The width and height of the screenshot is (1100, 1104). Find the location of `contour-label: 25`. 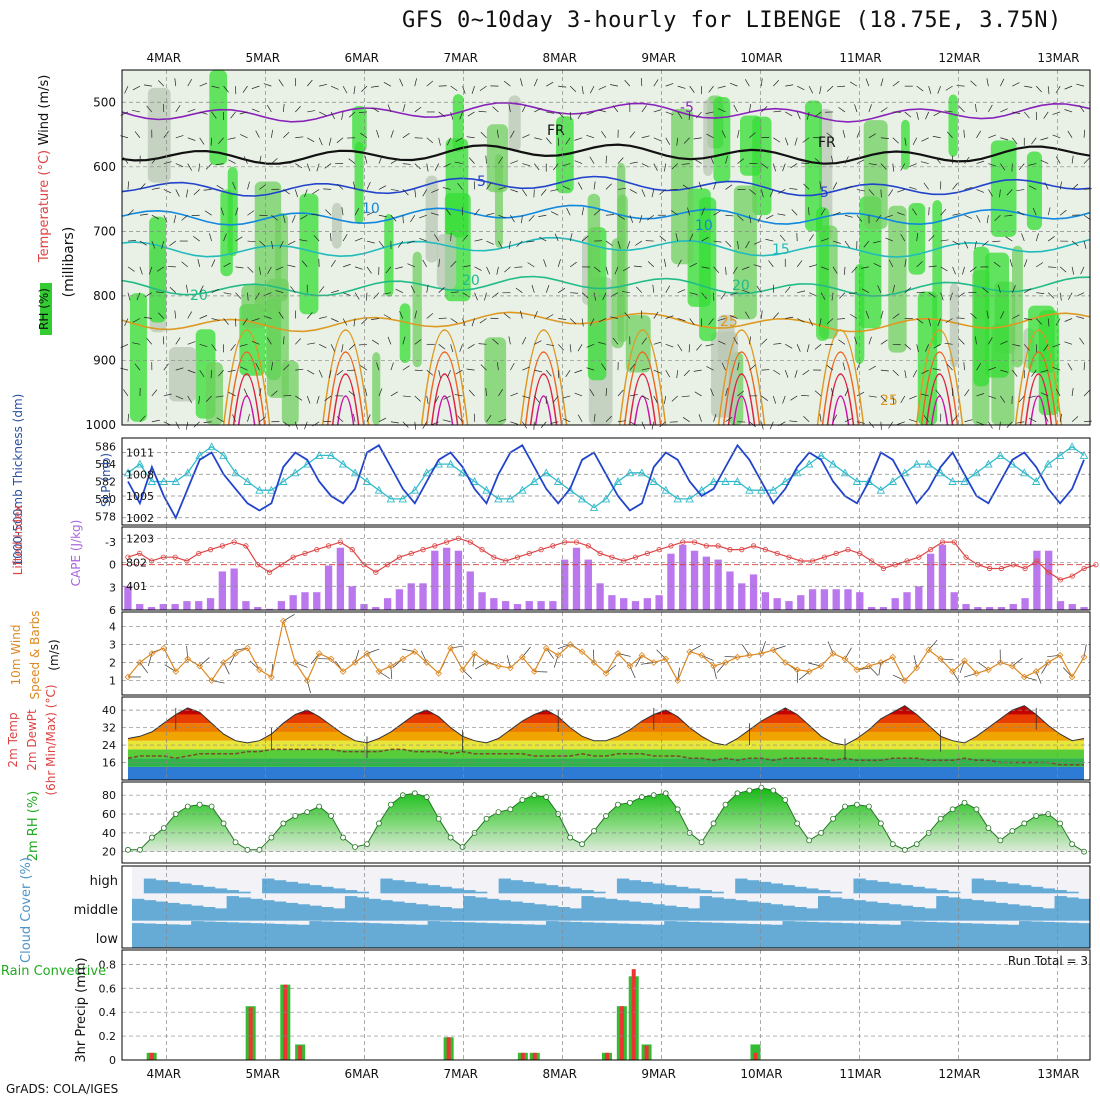

contour-label: 25 is located at coordinates (889, 401).